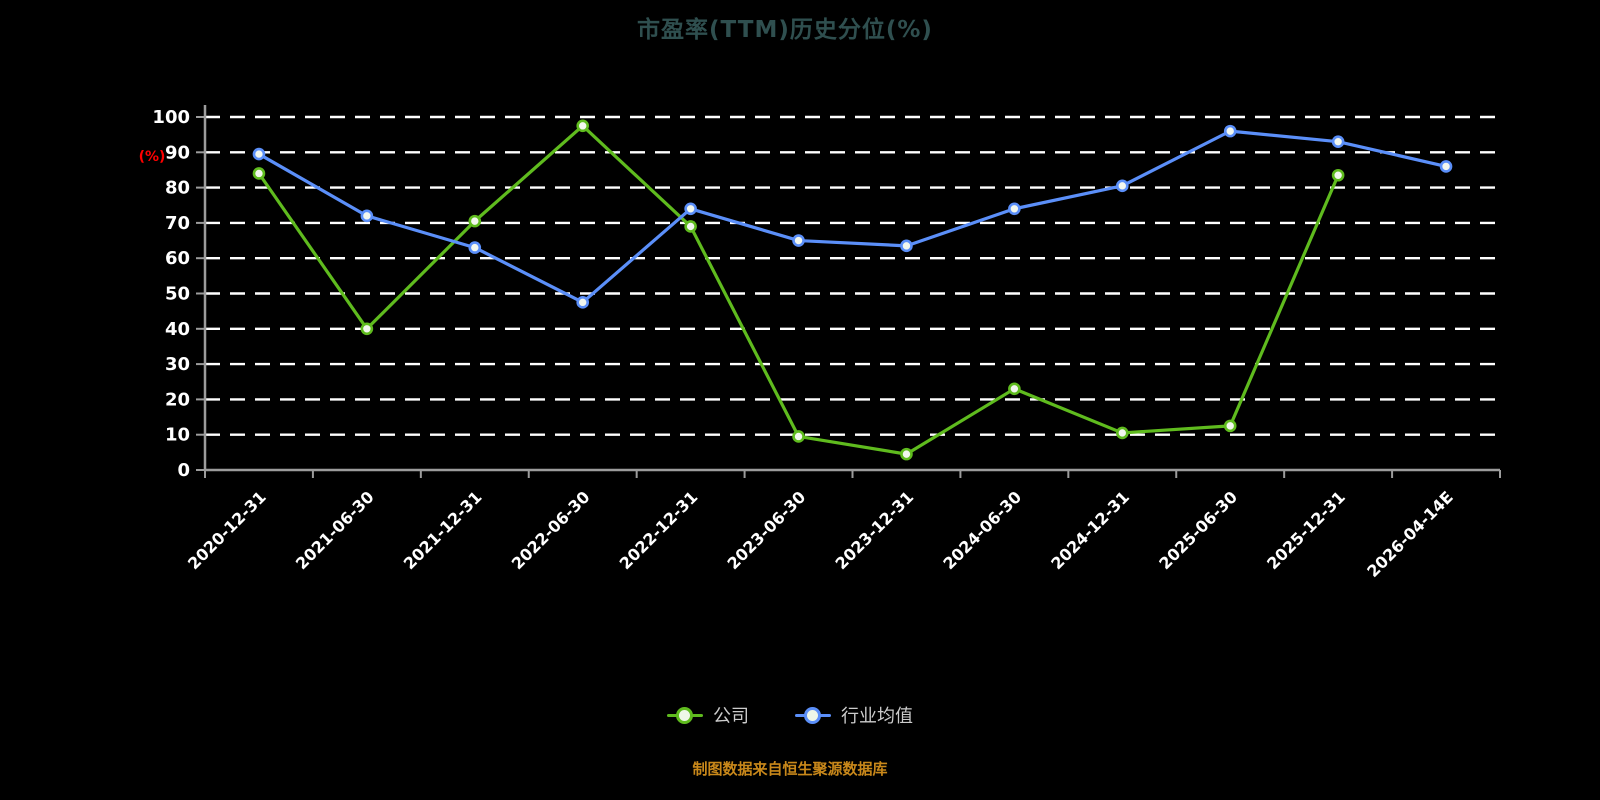  Describe the element at coordinates (1410, 534) in the screenshot. I see `svg-text: 2026-04-14E` at that location.